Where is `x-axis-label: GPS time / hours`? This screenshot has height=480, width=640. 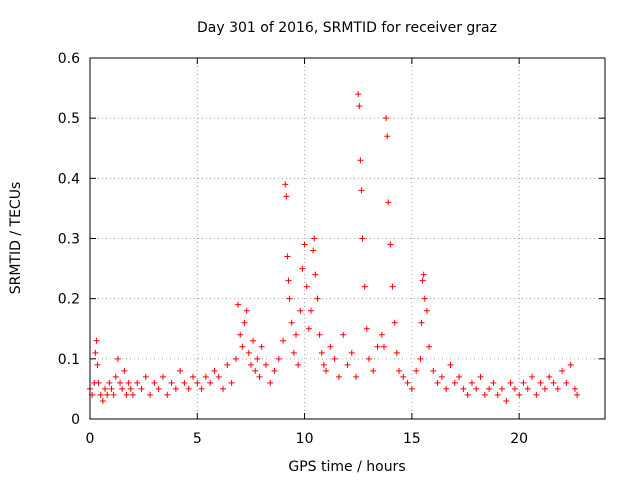 x-axis-label: GPS time / hours is located at coordinates (346, 467).